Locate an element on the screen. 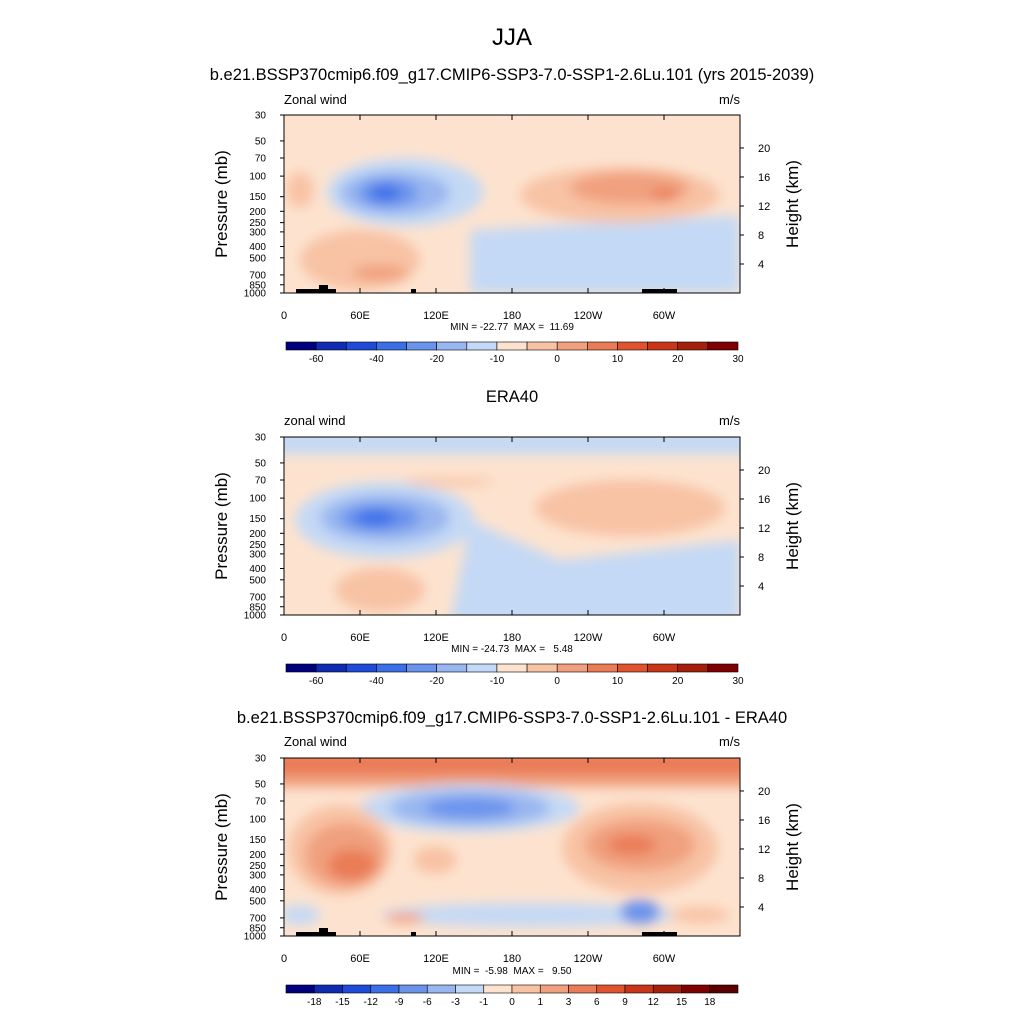  colorbar-label: 1 is located at coordinates (540, 1002).